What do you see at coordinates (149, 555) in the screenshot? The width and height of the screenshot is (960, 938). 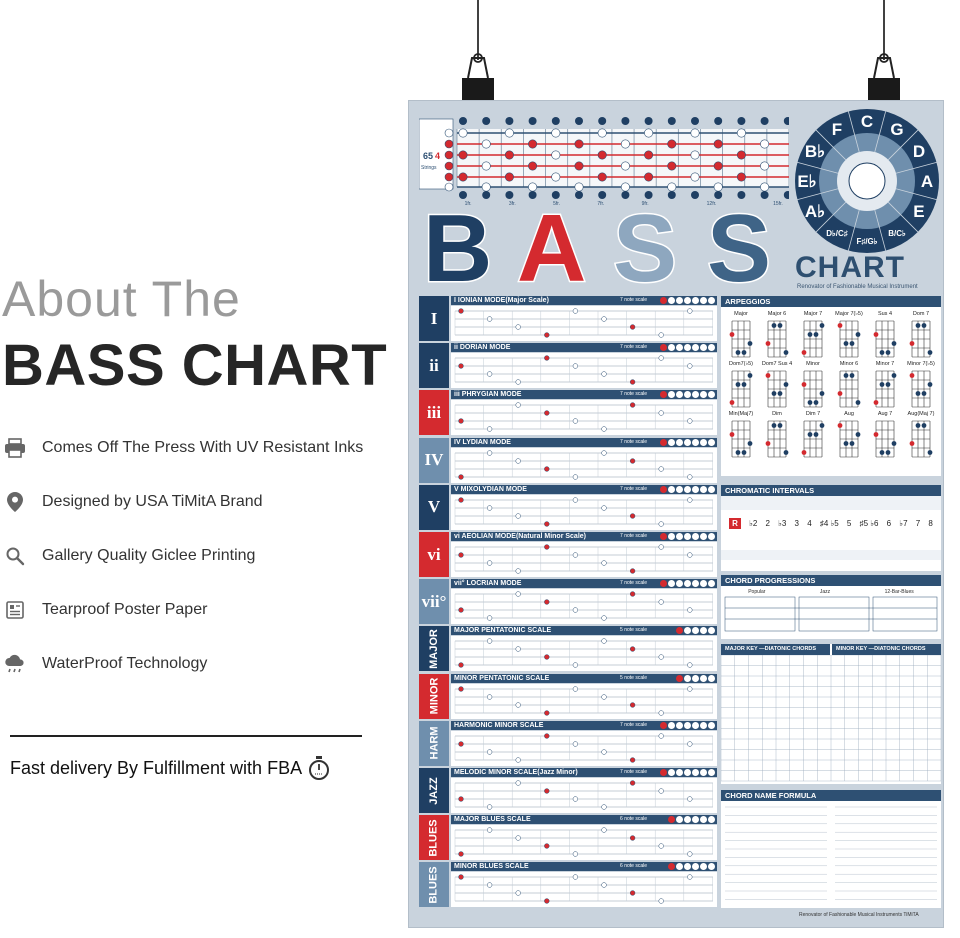 I see `feature-label: Gallery Quality Giclee Printing` at bounding box center [149, 555].